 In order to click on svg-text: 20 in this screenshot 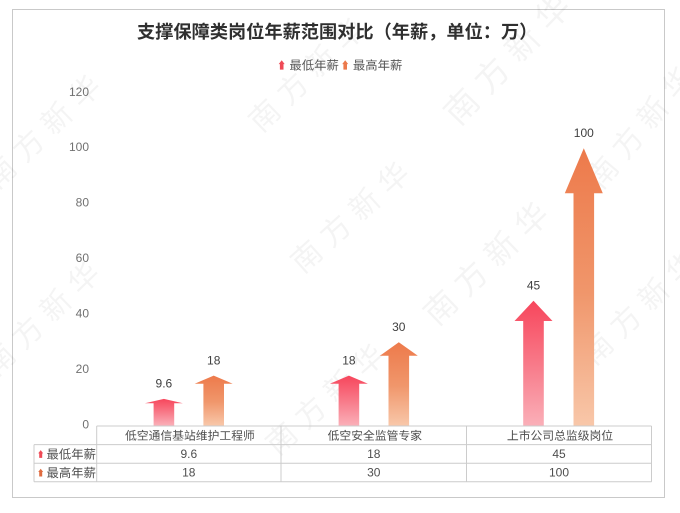, I will do `click(83, 369)`.